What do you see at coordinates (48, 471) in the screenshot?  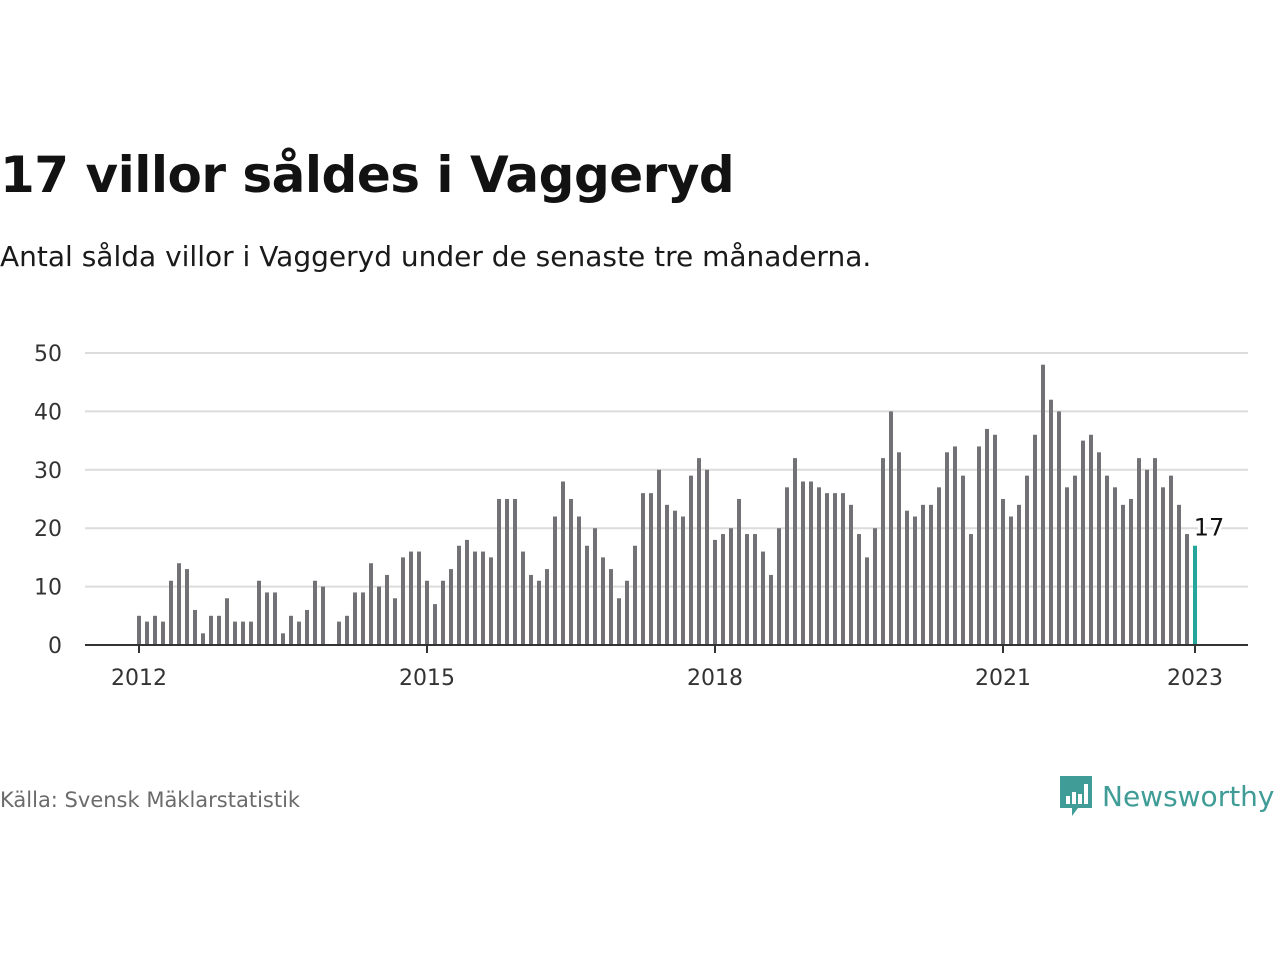 I see `y-tick-label: 30` at bounding box center [48, 471].